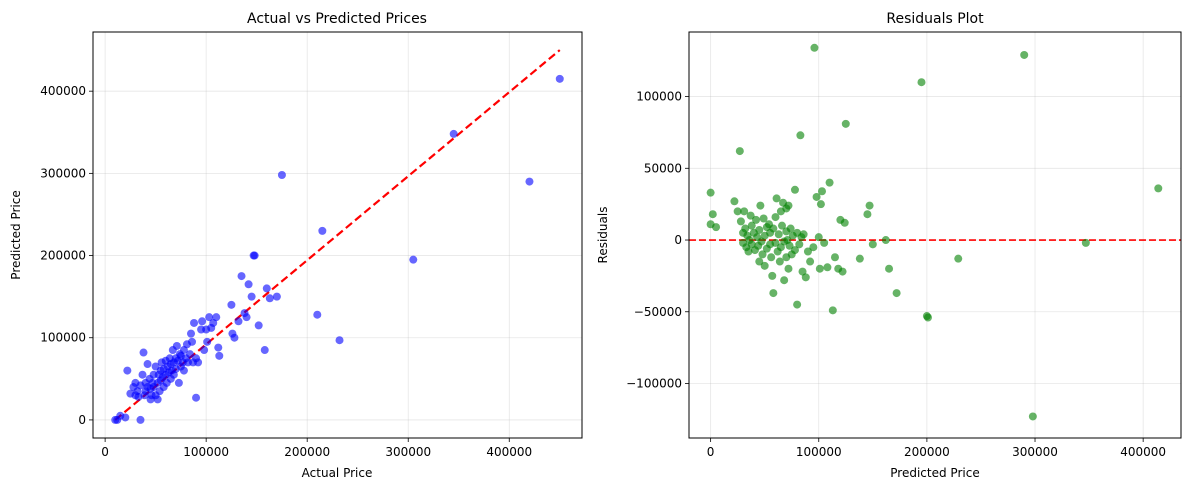 The width and height of the screenshot is (1189, 490). Describe the element at coordinates (63, 91) in the screenshot. I see `y-tick-label: 400000` at that location.